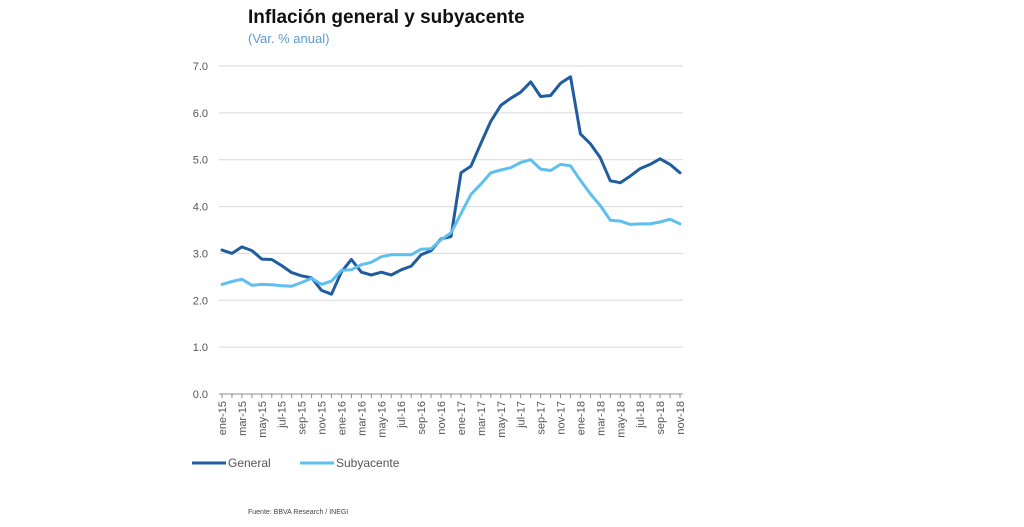 The image size is (1024, 527). I want to click on x-tick-label: sep-16, so click(422, 418).